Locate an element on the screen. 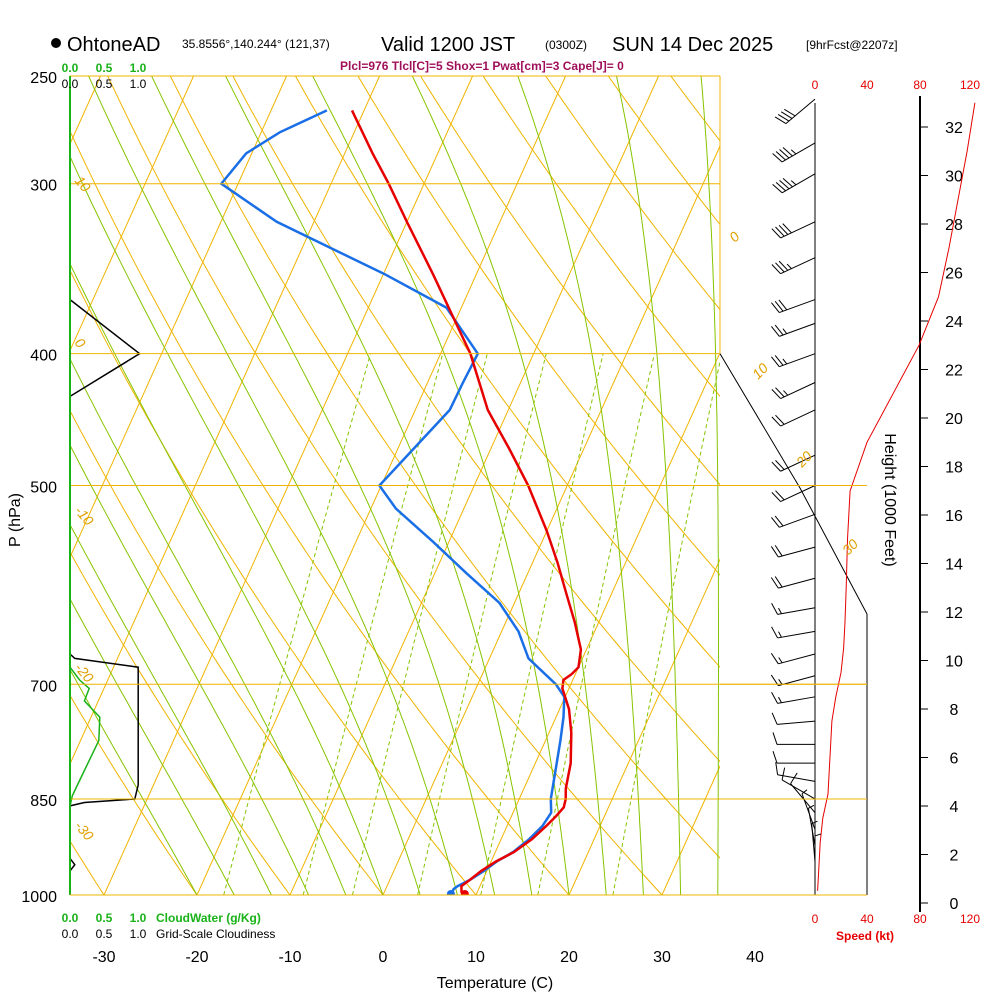  mixing-ratio-label: 20 is located at coordinates (611, 906).